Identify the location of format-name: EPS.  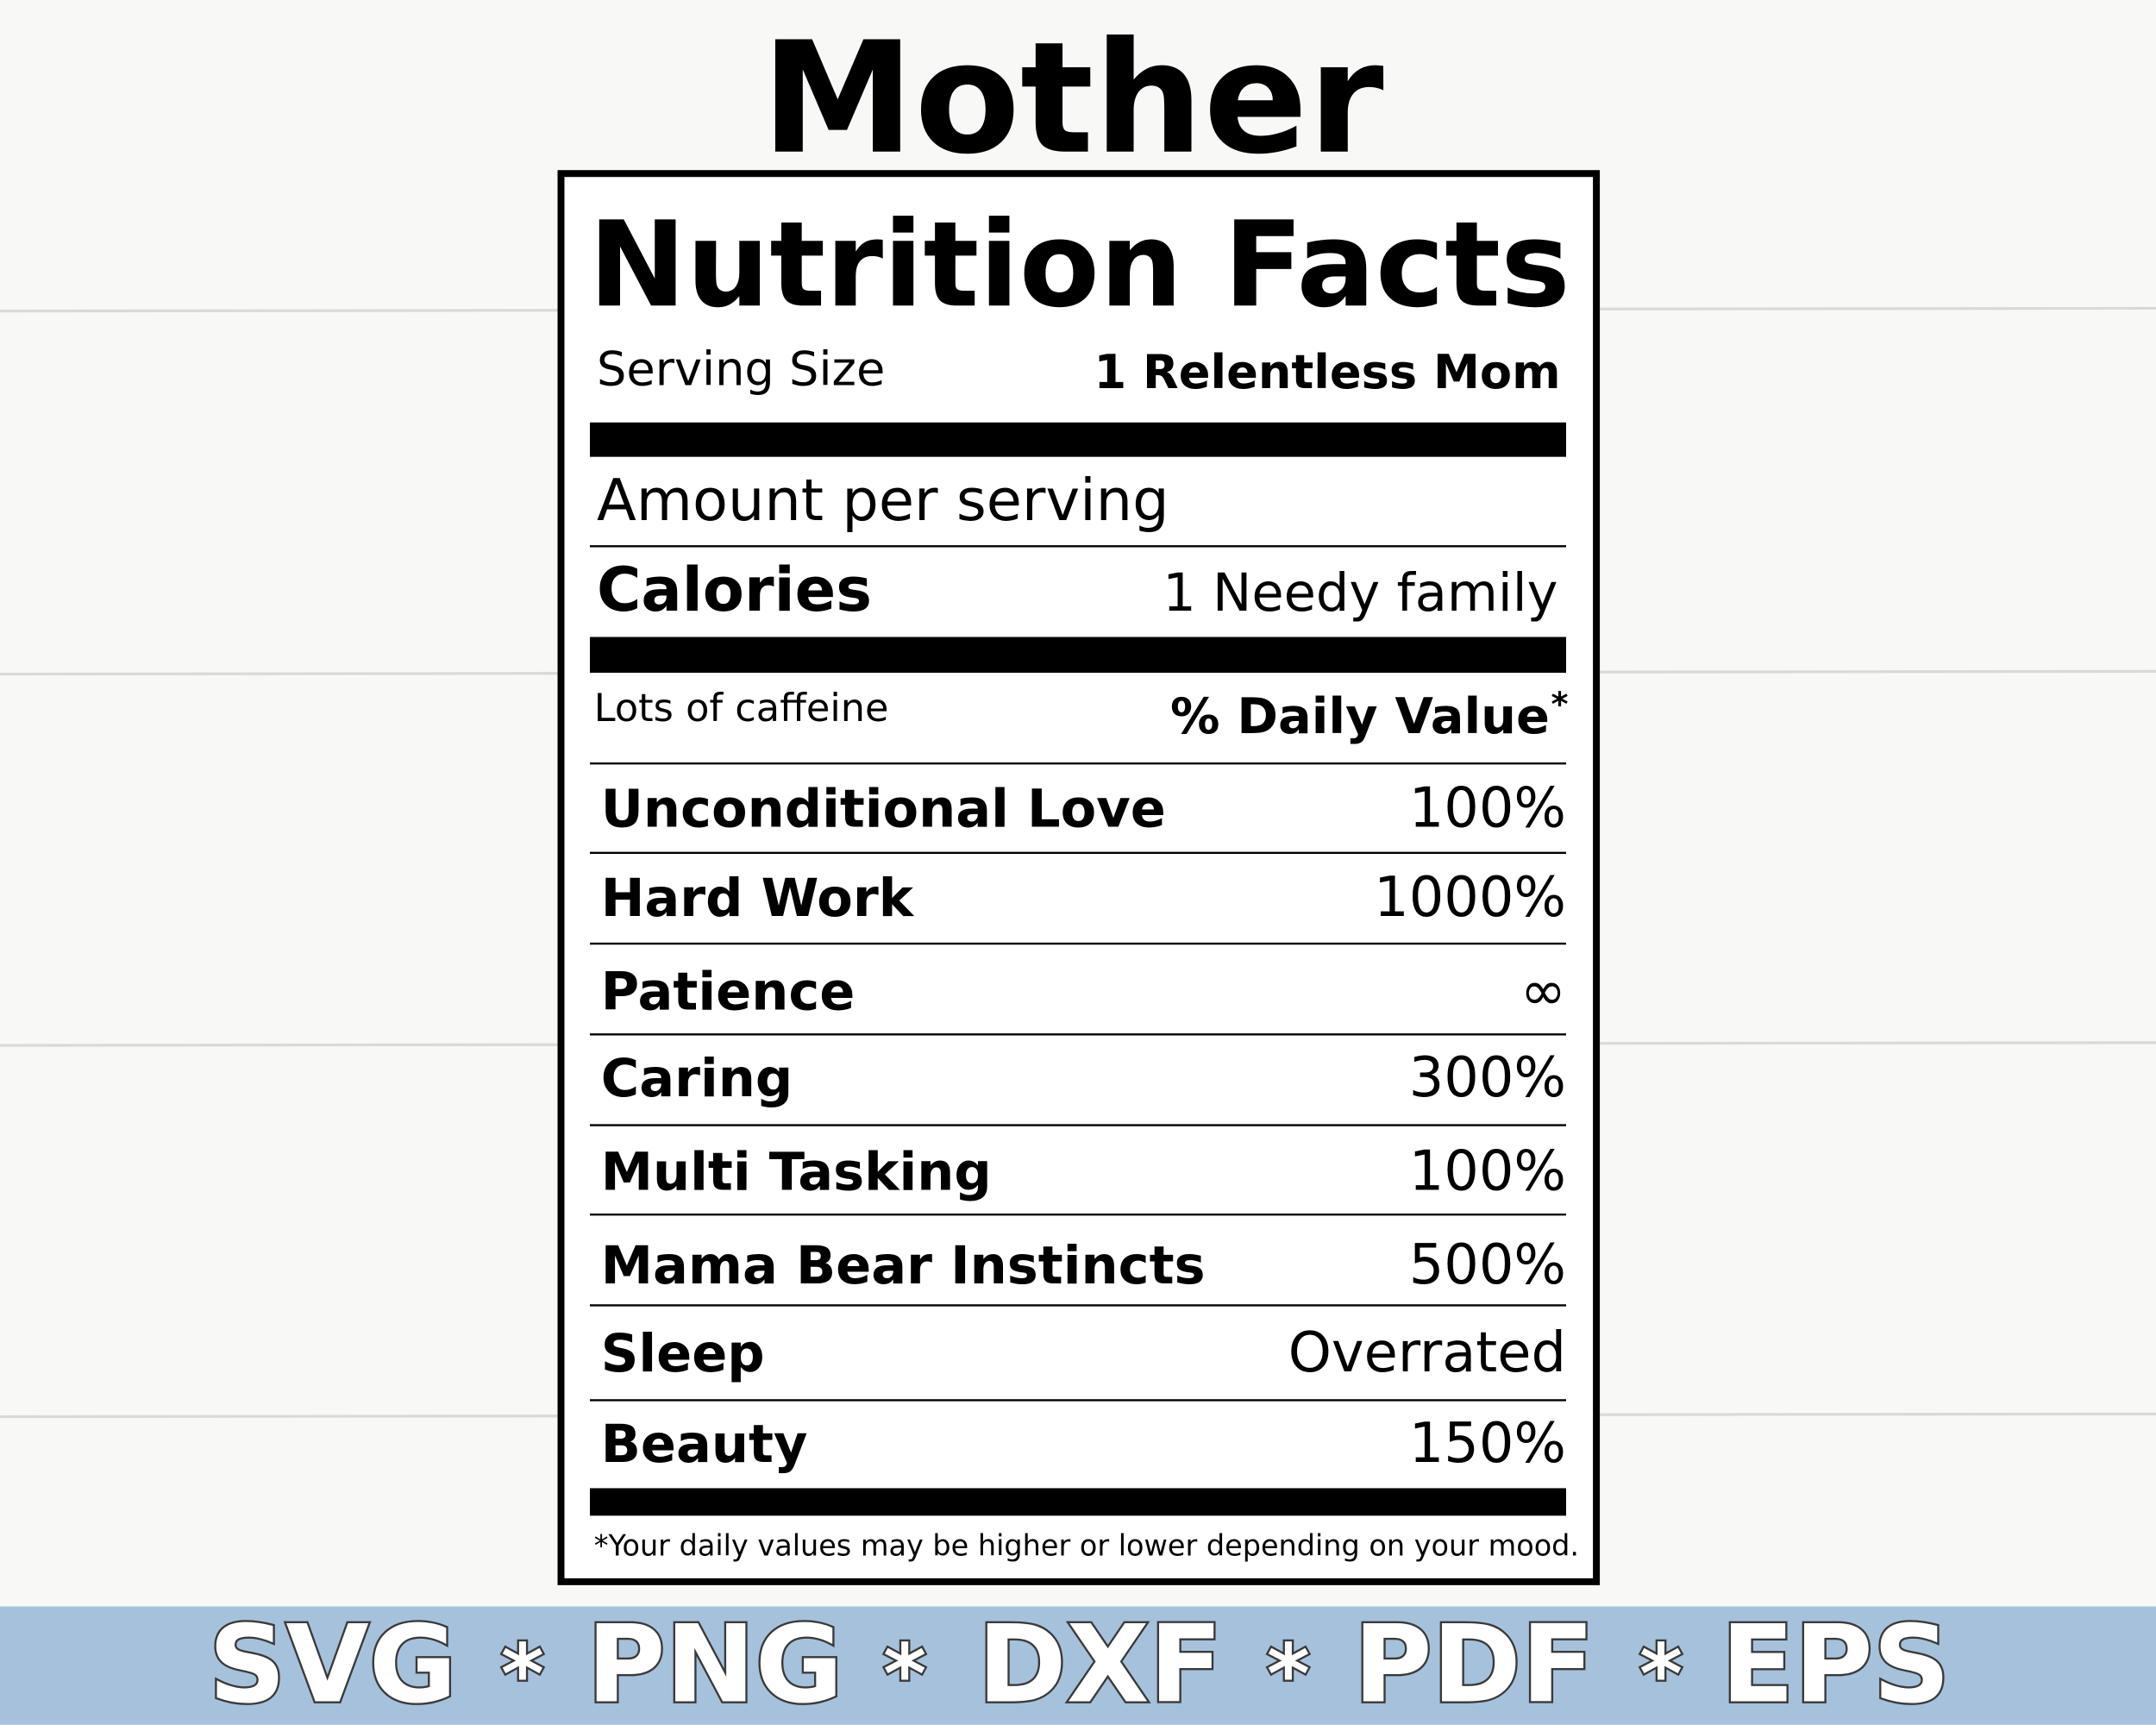
(1836, 1664).